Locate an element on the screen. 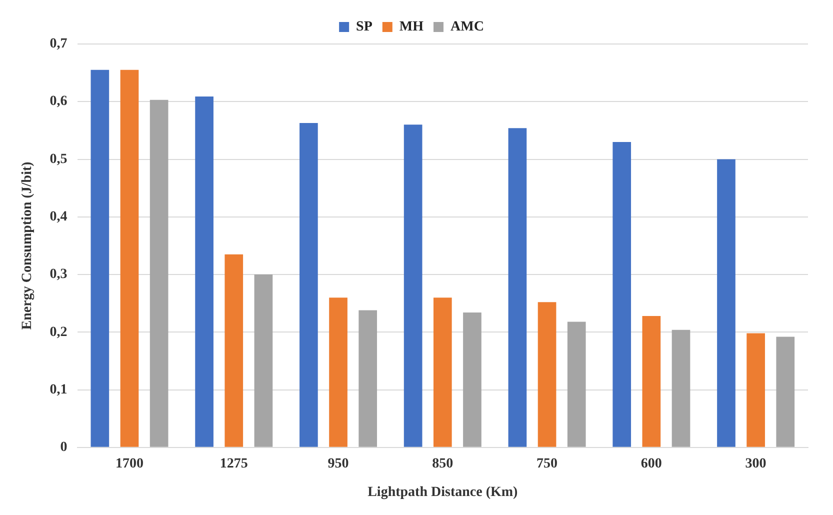 The height and width of the screenshot is (515, 833). y-axis-title: Energy Consumption (J/bit) is located at coordinates (28, 245).